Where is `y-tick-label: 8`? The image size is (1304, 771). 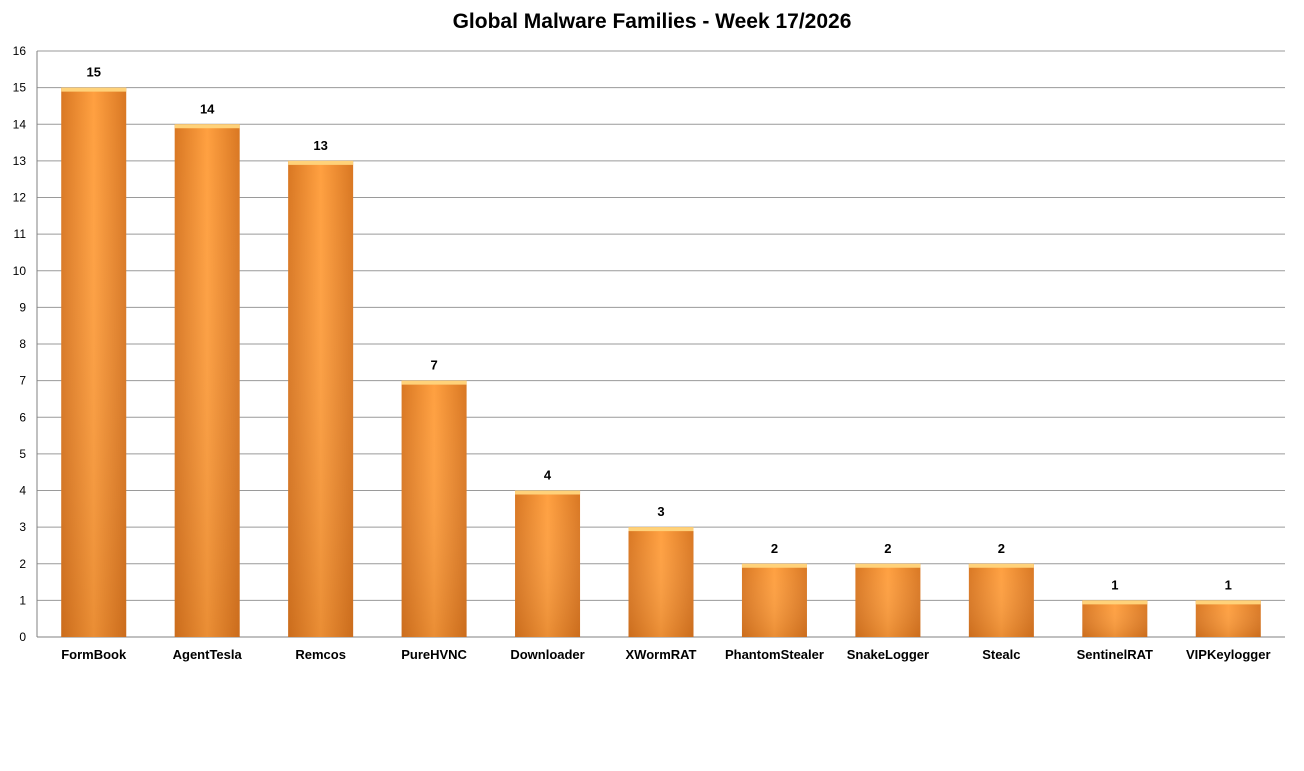
y-tick-label: 8 is located at coordinates (22, 344).